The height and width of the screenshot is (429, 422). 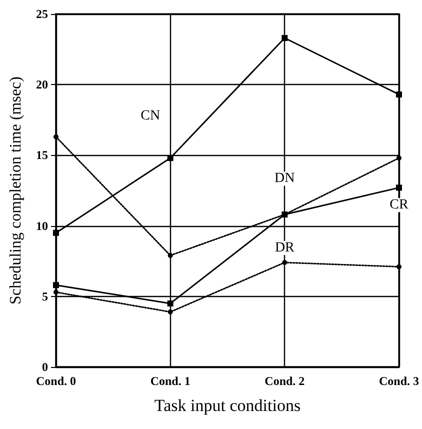 I want to click on y-tick-label: 0, so click(x=45, y=367).